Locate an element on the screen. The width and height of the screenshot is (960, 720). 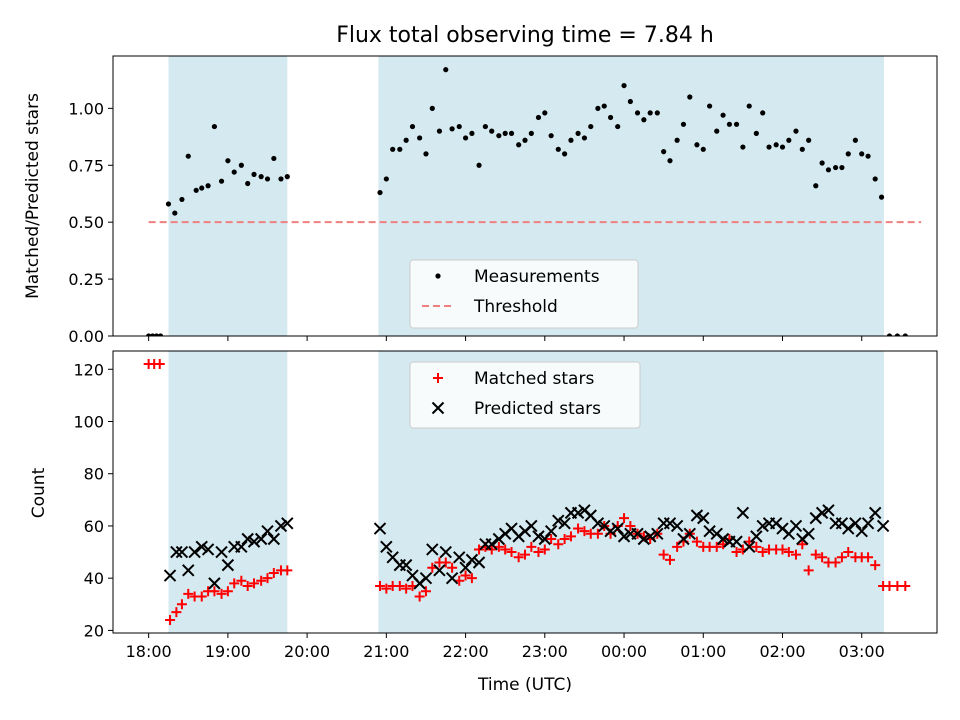
legend-marker-predicted is located at coordinates (438, 408).